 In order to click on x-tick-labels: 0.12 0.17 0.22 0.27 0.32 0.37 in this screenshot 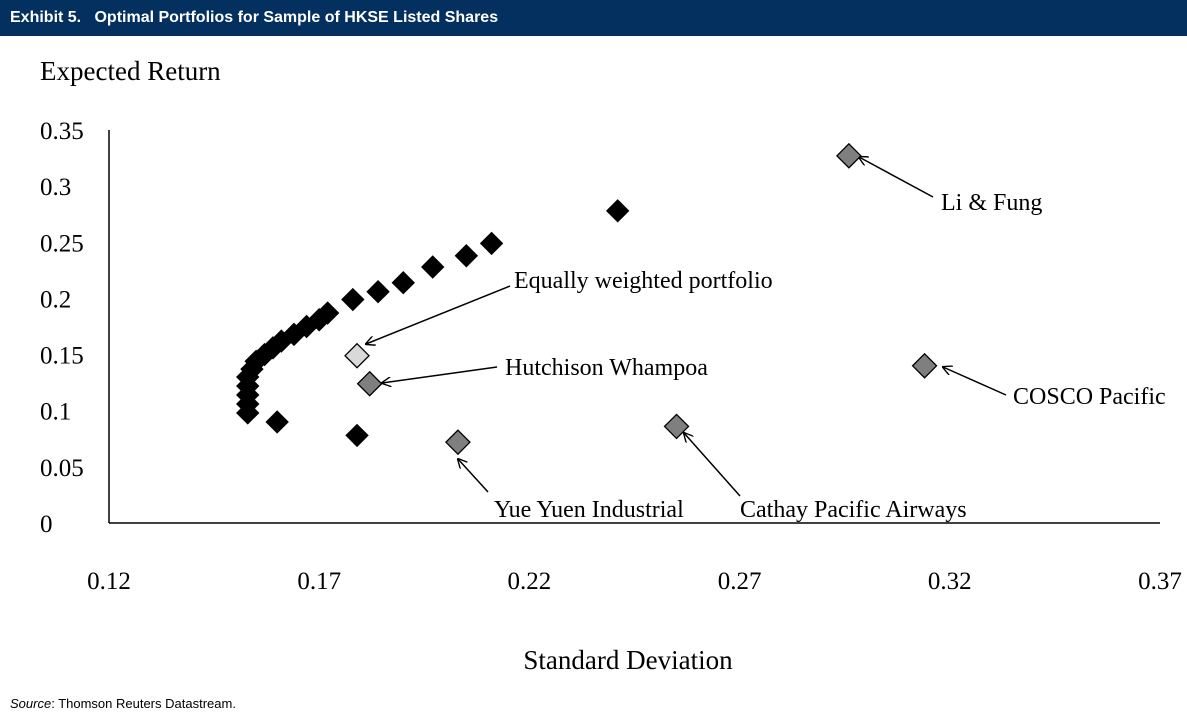, I will do `click(634, 581)`.